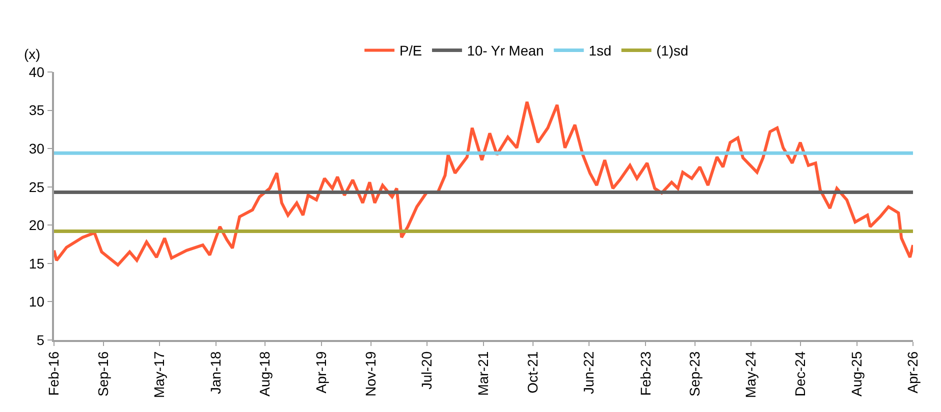  What do you see at coordinates (264, 374) in the screenshot?
I see `x-tick-label: Aug-18` at bounding box center [264, 374].